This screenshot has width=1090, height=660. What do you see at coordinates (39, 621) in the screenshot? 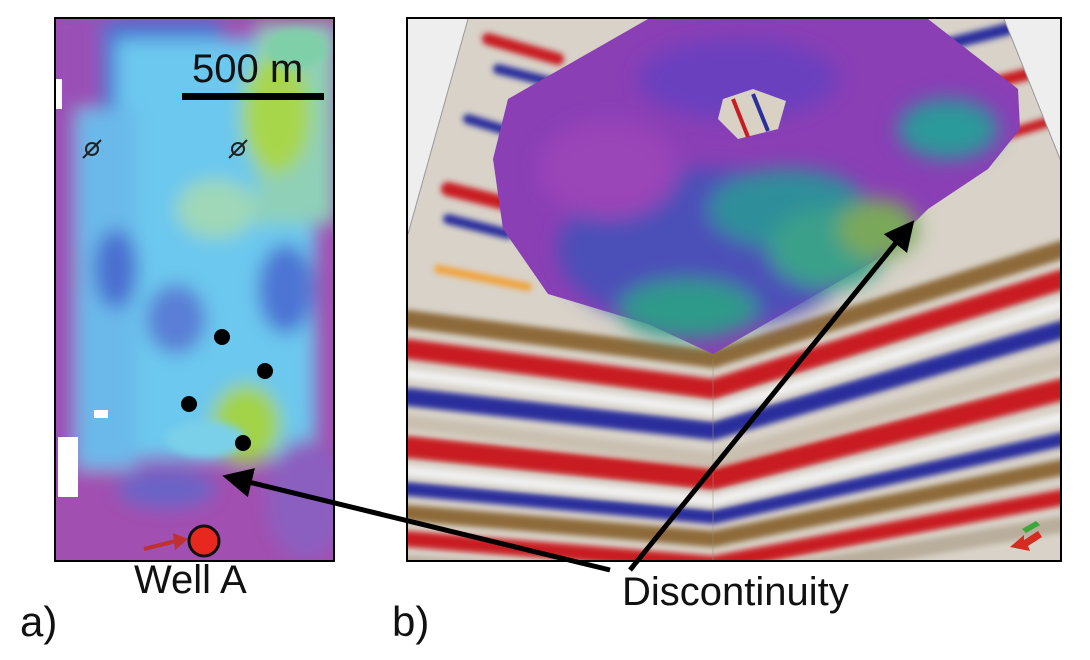
I see `panel-a-label: a)` at bounding box center [39, 621].